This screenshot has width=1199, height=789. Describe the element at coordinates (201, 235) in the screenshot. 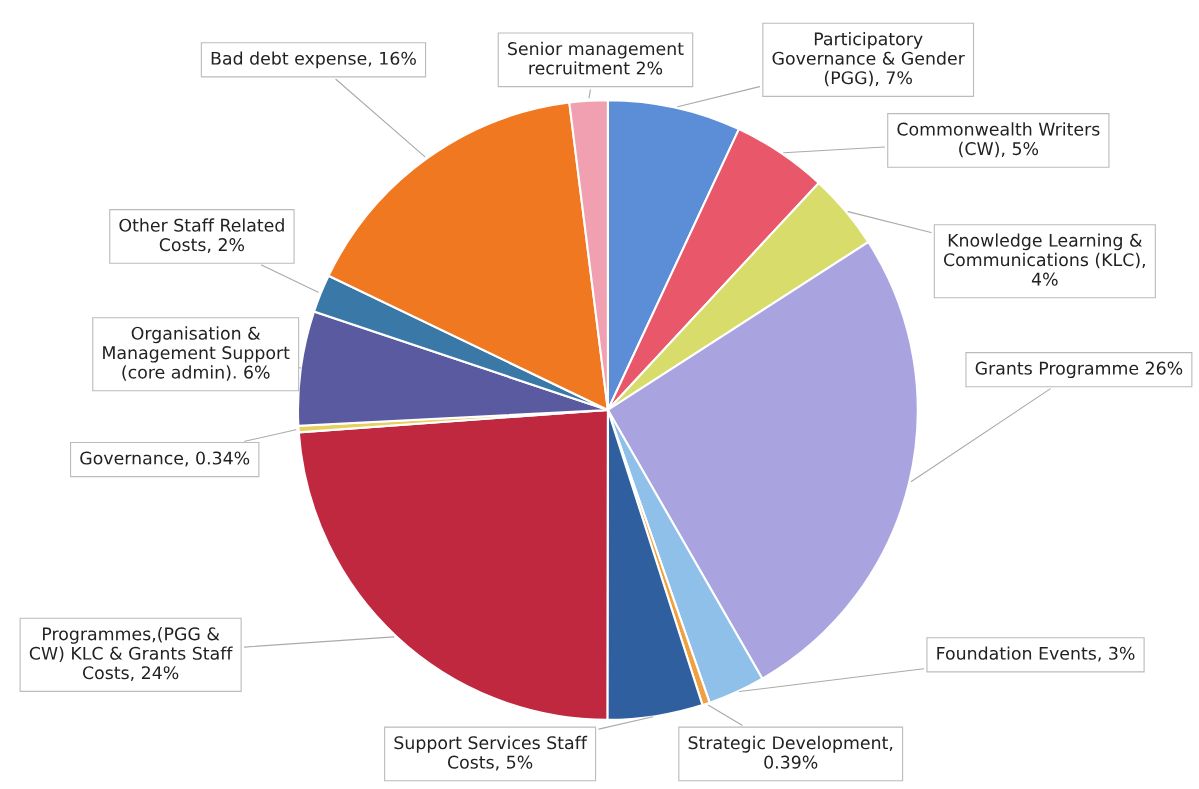

I see `slice-label: Other Staff Related Costs, 2%` at that location.